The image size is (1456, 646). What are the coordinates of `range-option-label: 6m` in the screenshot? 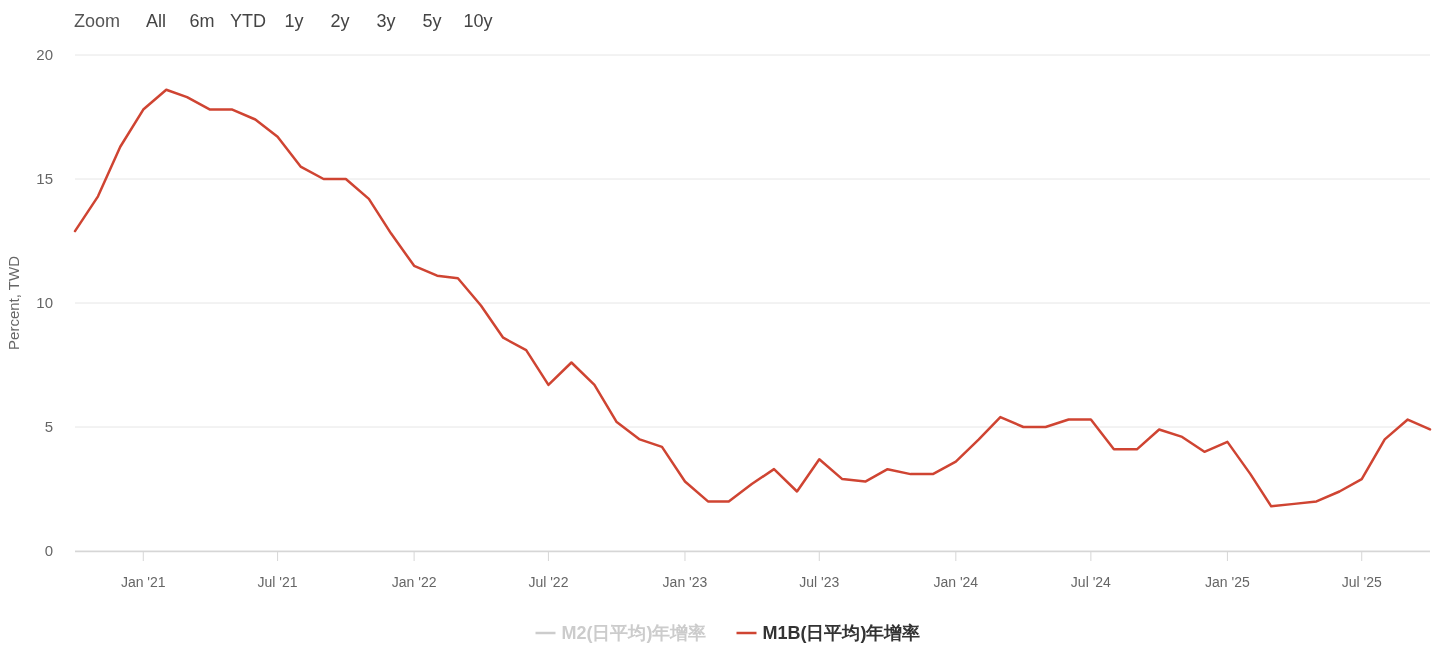 It's located at (202, 21).